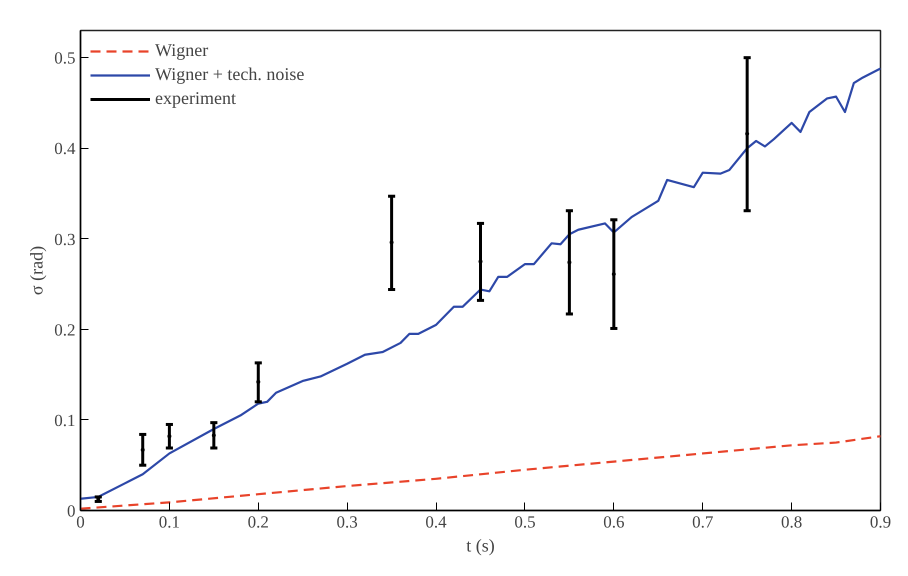 This screenshot has height=576, width=908. What do you see at coordinates (181, 50) in the screenshot?
I see `legend-label: Wigner` at bounding box center [181, 50].